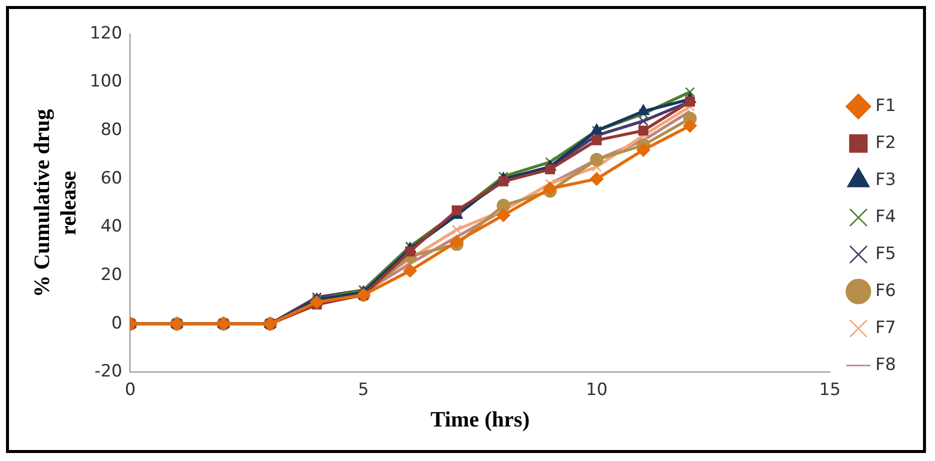 The height and width of the screenshot is (461, 935). What do you see at coordinates (885, 364) in the screenshot?
I see `legend-label: F8` at bounding box center [885, 364].